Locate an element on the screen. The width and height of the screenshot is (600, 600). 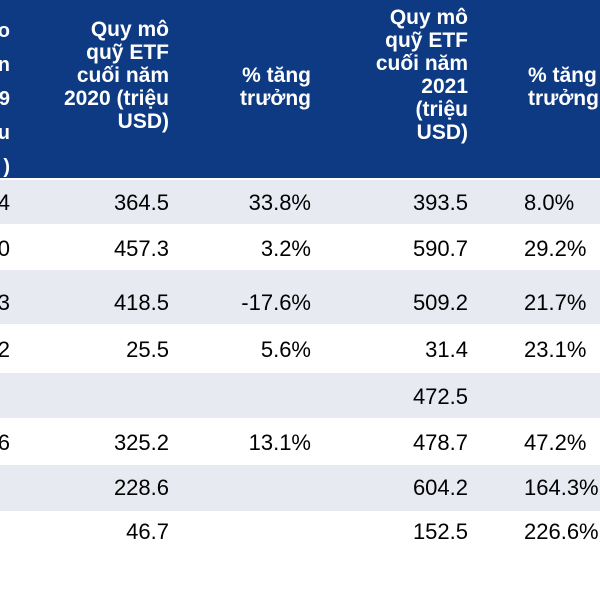
cell-size-2021: 31.4 is located at coordinates (446, 349).